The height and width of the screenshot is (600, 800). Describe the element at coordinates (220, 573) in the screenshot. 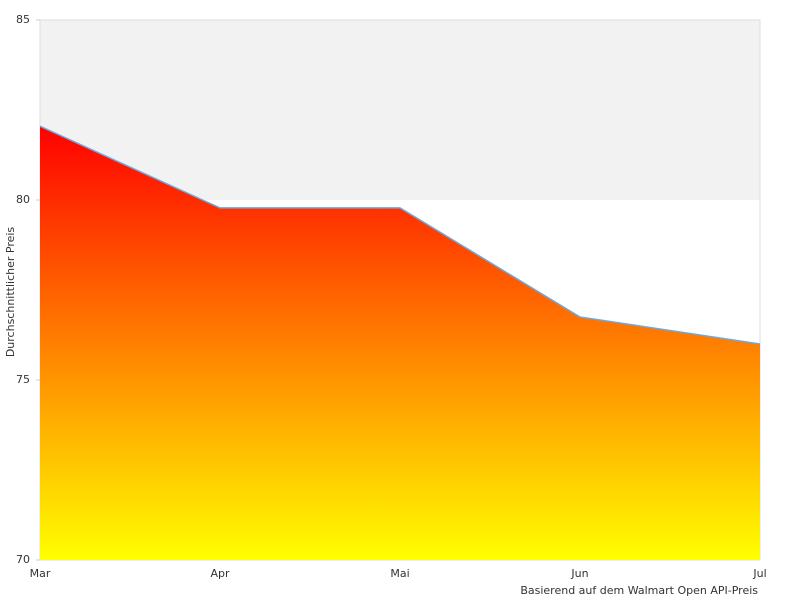

I see `x-tick-label: Apr` at that location.